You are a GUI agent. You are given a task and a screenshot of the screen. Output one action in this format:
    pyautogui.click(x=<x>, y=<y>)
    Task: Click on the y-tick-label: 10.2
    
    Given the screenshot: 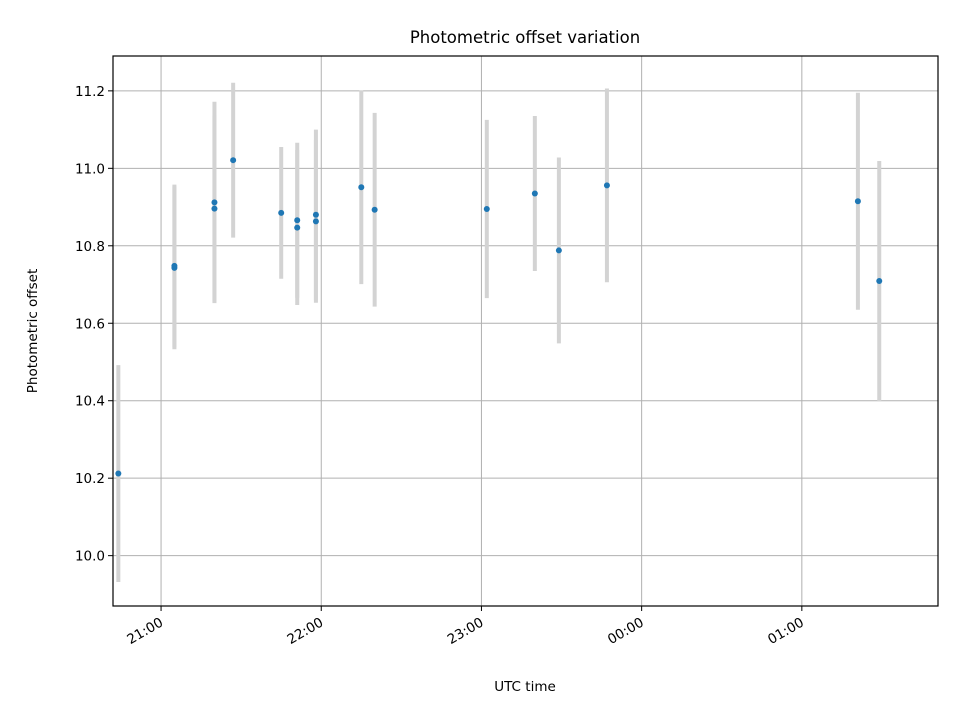 What is the action you would take?
    pyautogui.click(x=90, y=479)
    